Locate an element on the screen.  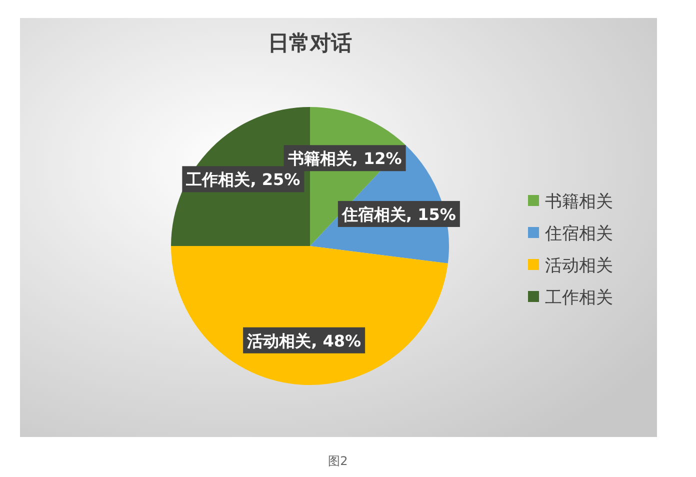
data-label: 书籍相关, 12% is located at coordinates (344, 158).